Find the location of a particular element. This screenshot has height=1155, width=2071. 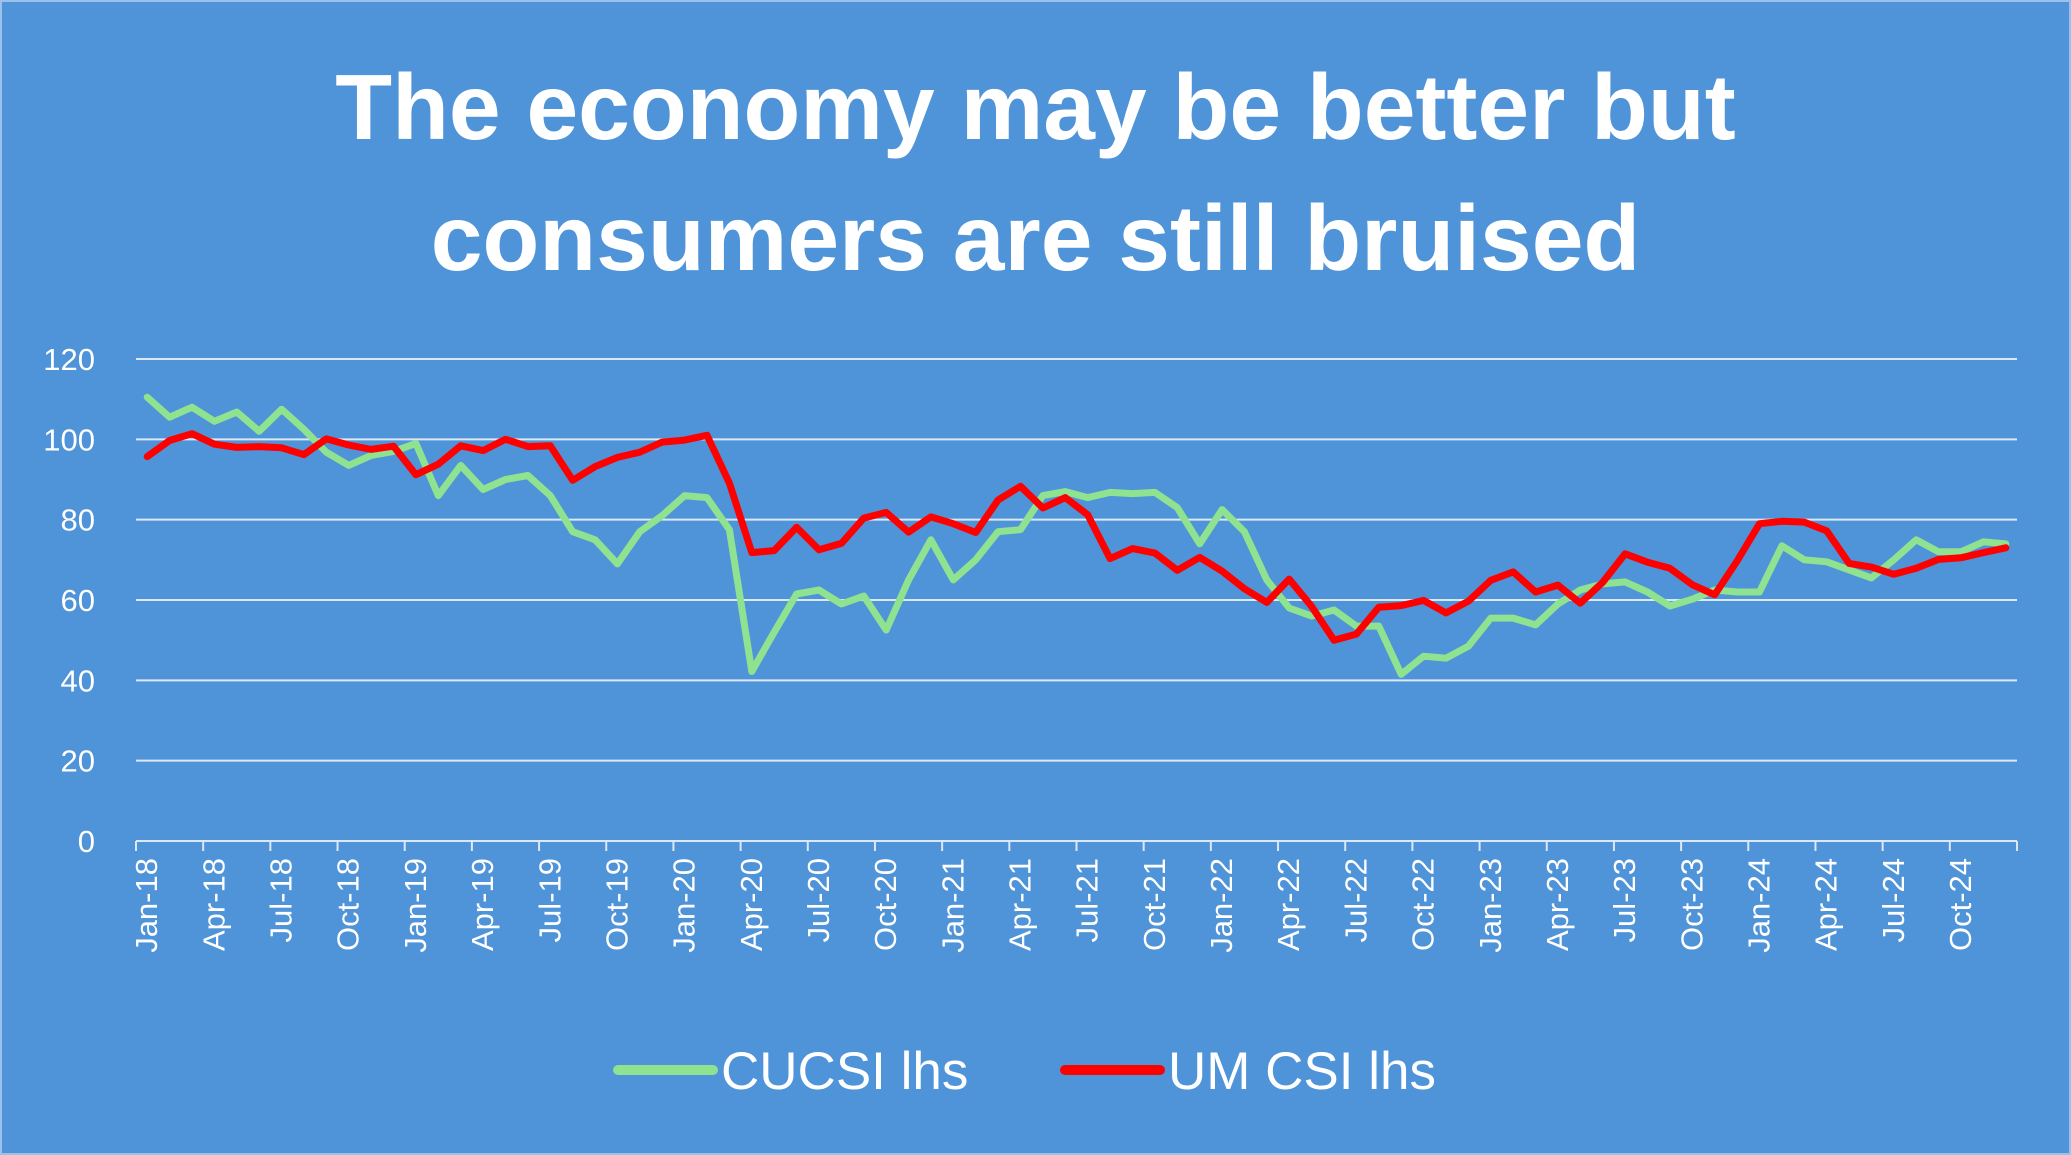

x-tick-label-Jan-19: Jan-19 is located at coordinates (415, 905).